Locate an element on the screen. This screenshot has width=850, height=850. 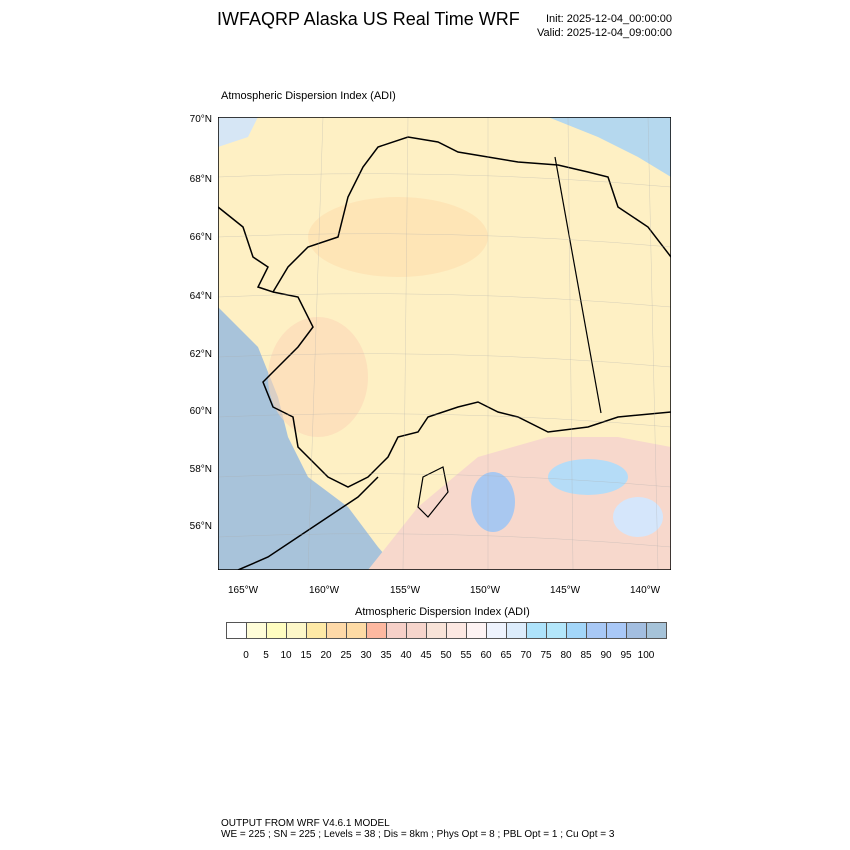
colorbar-label: 100 is located at coordinates (646, 655).